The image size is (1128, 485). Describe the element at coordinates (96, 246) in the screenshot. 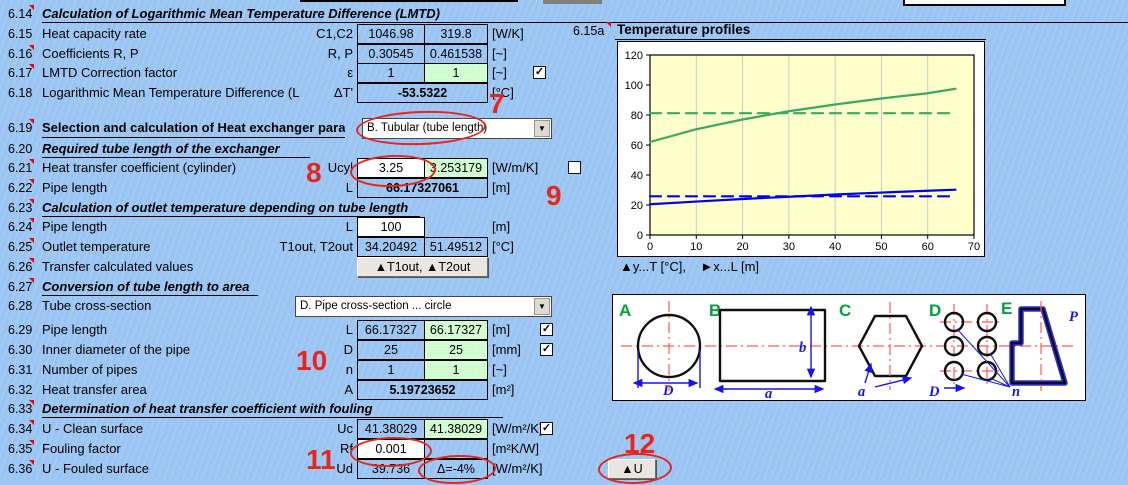

I see `row-label: Outlet temperature` at that location.